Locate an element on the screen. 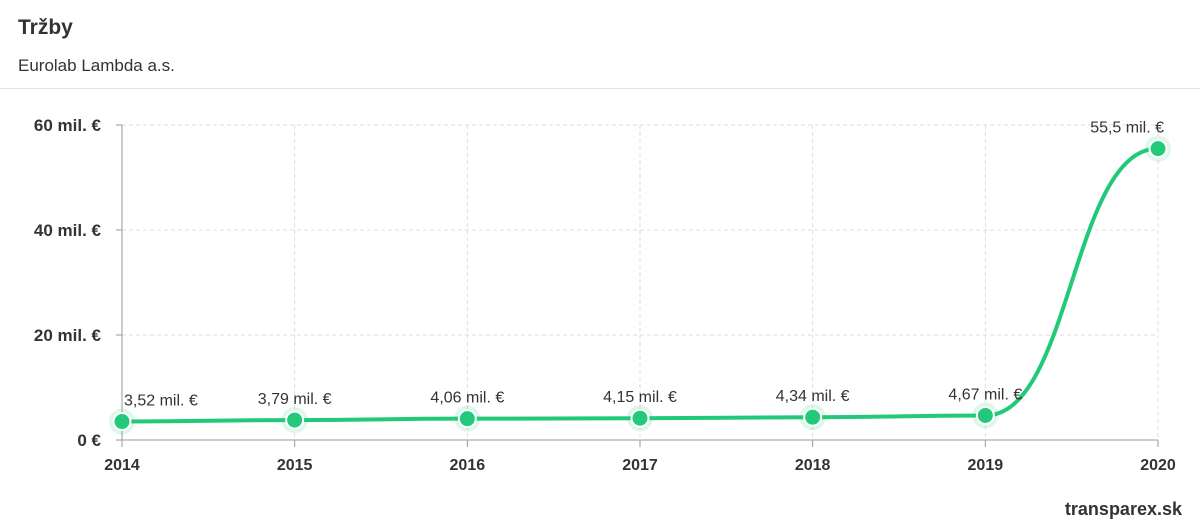 This screenshot has height=520, width=1200. x-tick-label: 2015 is located at coordinates (295, 465).